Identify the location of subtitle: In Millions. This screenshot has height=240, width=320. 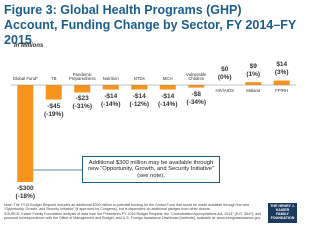
(29, 46).